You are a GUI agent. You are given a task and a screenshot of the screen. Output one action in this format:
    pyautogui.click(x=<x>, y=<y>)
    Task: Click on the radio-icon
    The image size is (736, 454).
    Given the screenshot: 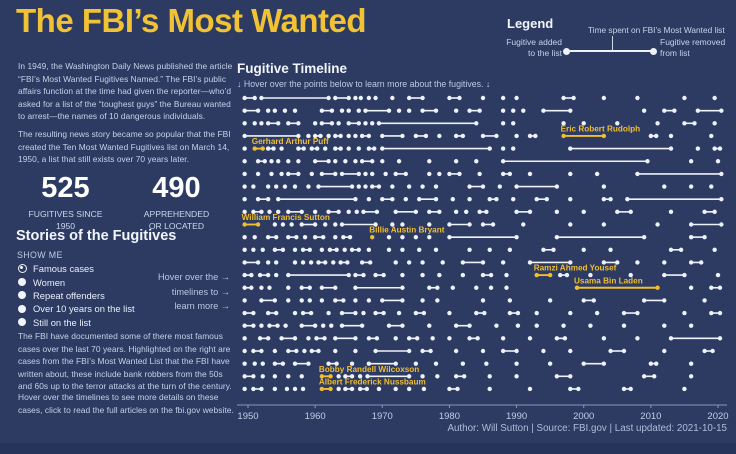 What is the action you would take?
    pyautogui.click(x=22, y=282)
    